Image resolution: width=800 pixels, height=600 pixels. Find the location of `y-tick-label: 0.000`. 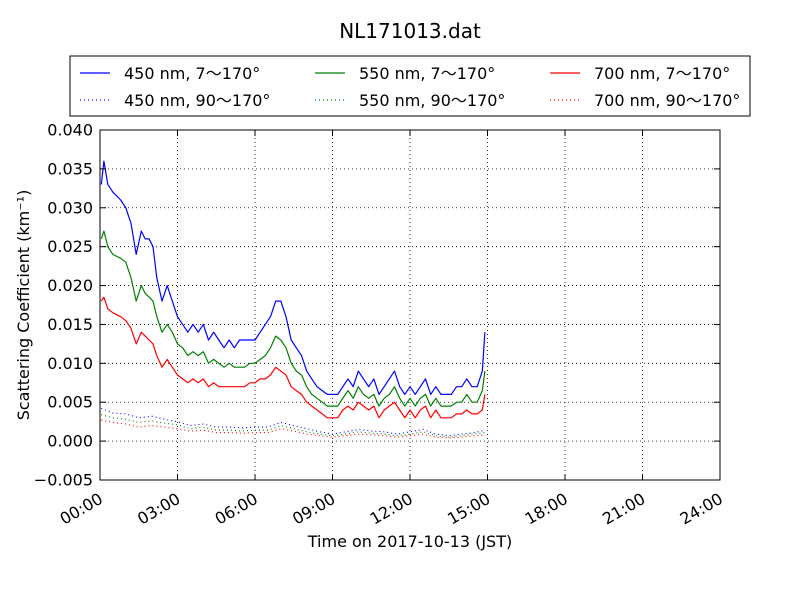

y-tick-label: 0.000 is located at coordinates (70, 441).